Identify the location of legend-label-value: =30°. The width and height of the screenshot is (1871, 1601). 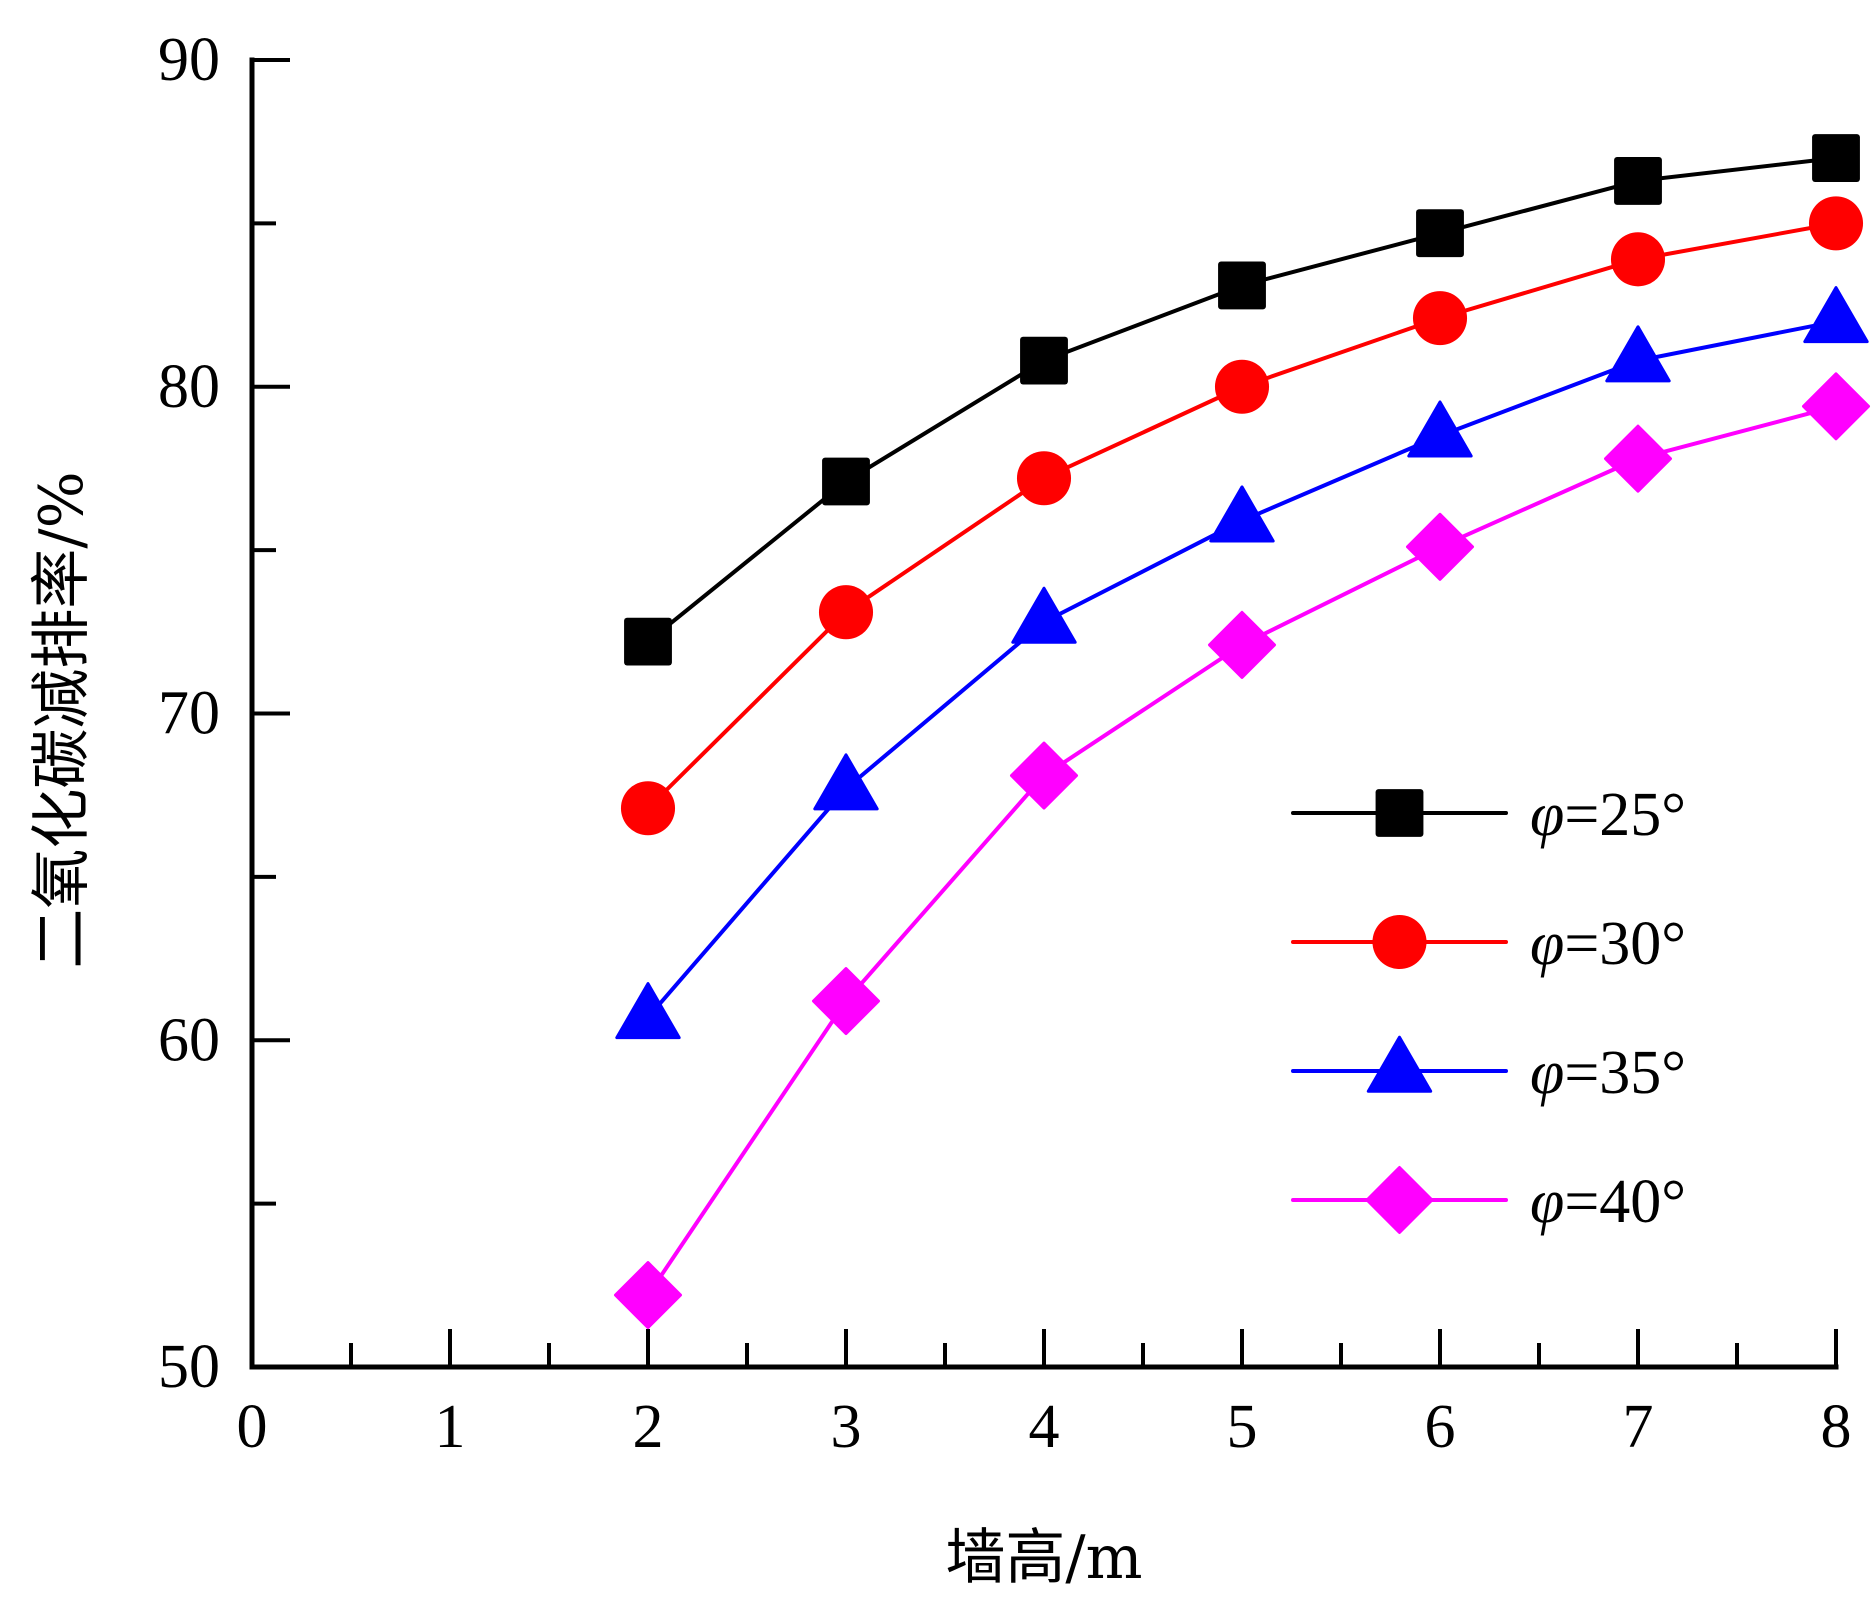
(1625, 944).